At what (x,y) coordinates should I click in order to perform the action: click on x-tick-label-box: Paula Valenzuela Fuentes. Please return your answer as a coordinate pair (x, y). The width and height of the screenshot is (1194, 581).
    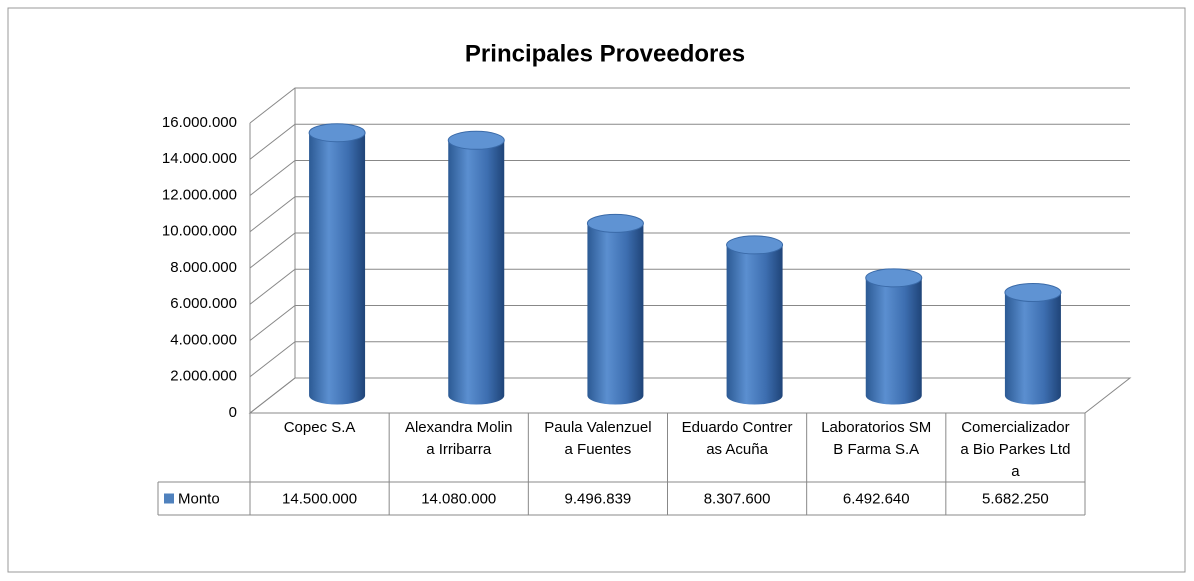
    Looking at the image, I should click on (598, 438).